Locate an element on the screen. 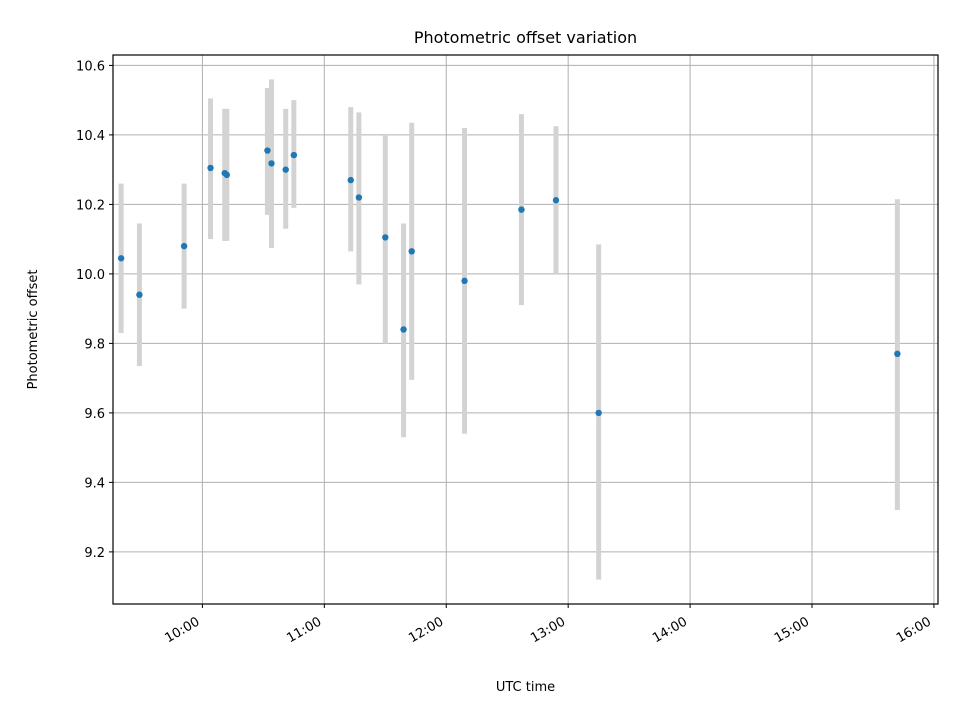 The height and width of the screenshot is (720, 960). y-axis-label: Photometric offset is located at coordinates (33, 330).